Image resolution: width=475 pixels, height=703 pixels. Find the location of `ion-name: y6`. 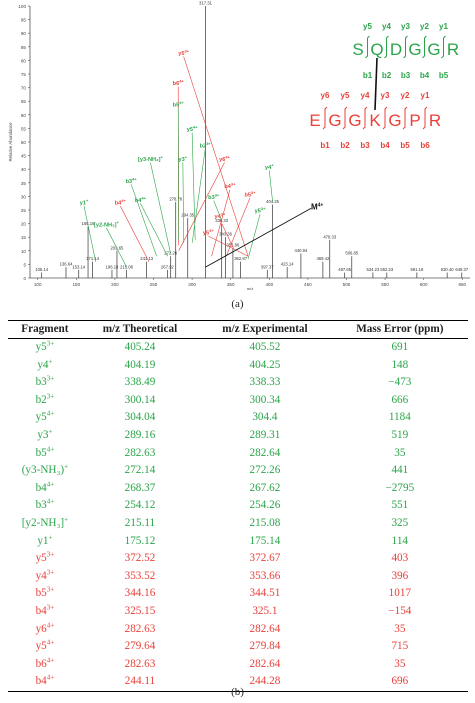

ion-name: y6 is located at coordinates (222, 160).